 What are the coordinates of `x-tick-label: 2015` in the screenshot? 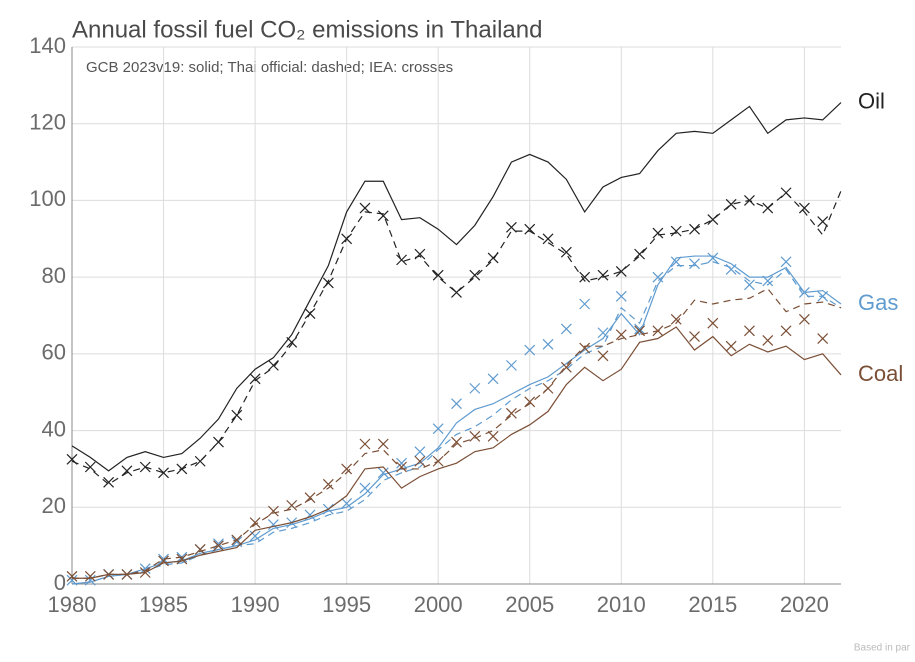 It's located at (712, 604).